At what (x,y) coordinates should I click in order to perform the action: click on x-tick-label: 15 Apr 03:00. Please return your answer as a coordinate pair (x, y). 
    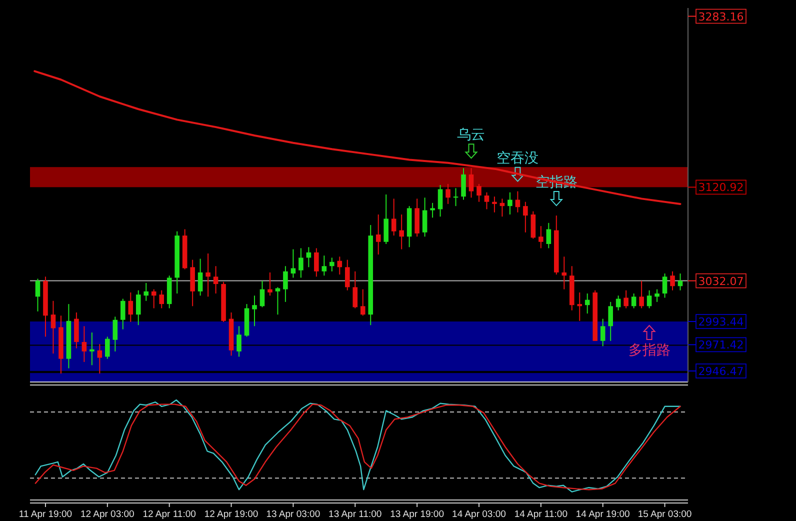
    Looking at the image, I should click on (665, 514).